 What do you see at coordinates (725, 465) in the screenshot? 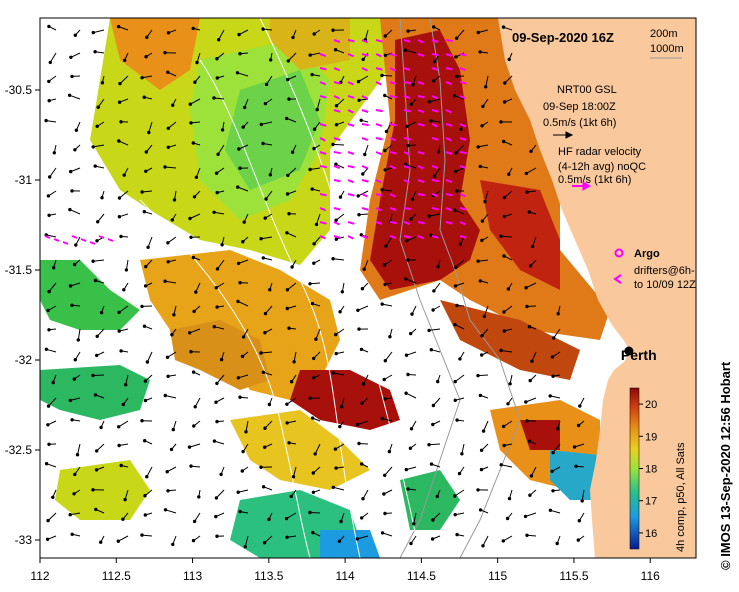
I see `credit-text: © IMOS 13-Sep-2020 12:56 Hobart` at bounding box center [725, 465].